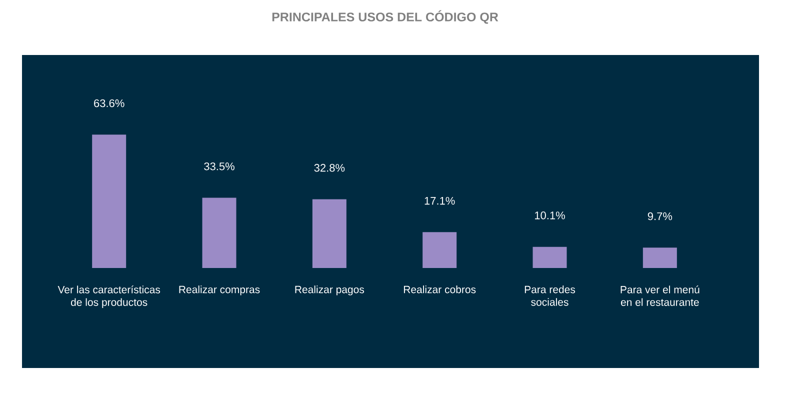 This screenshot has width=792, height=411. I want to click on data-label: 63.6%, so click(109, 103).